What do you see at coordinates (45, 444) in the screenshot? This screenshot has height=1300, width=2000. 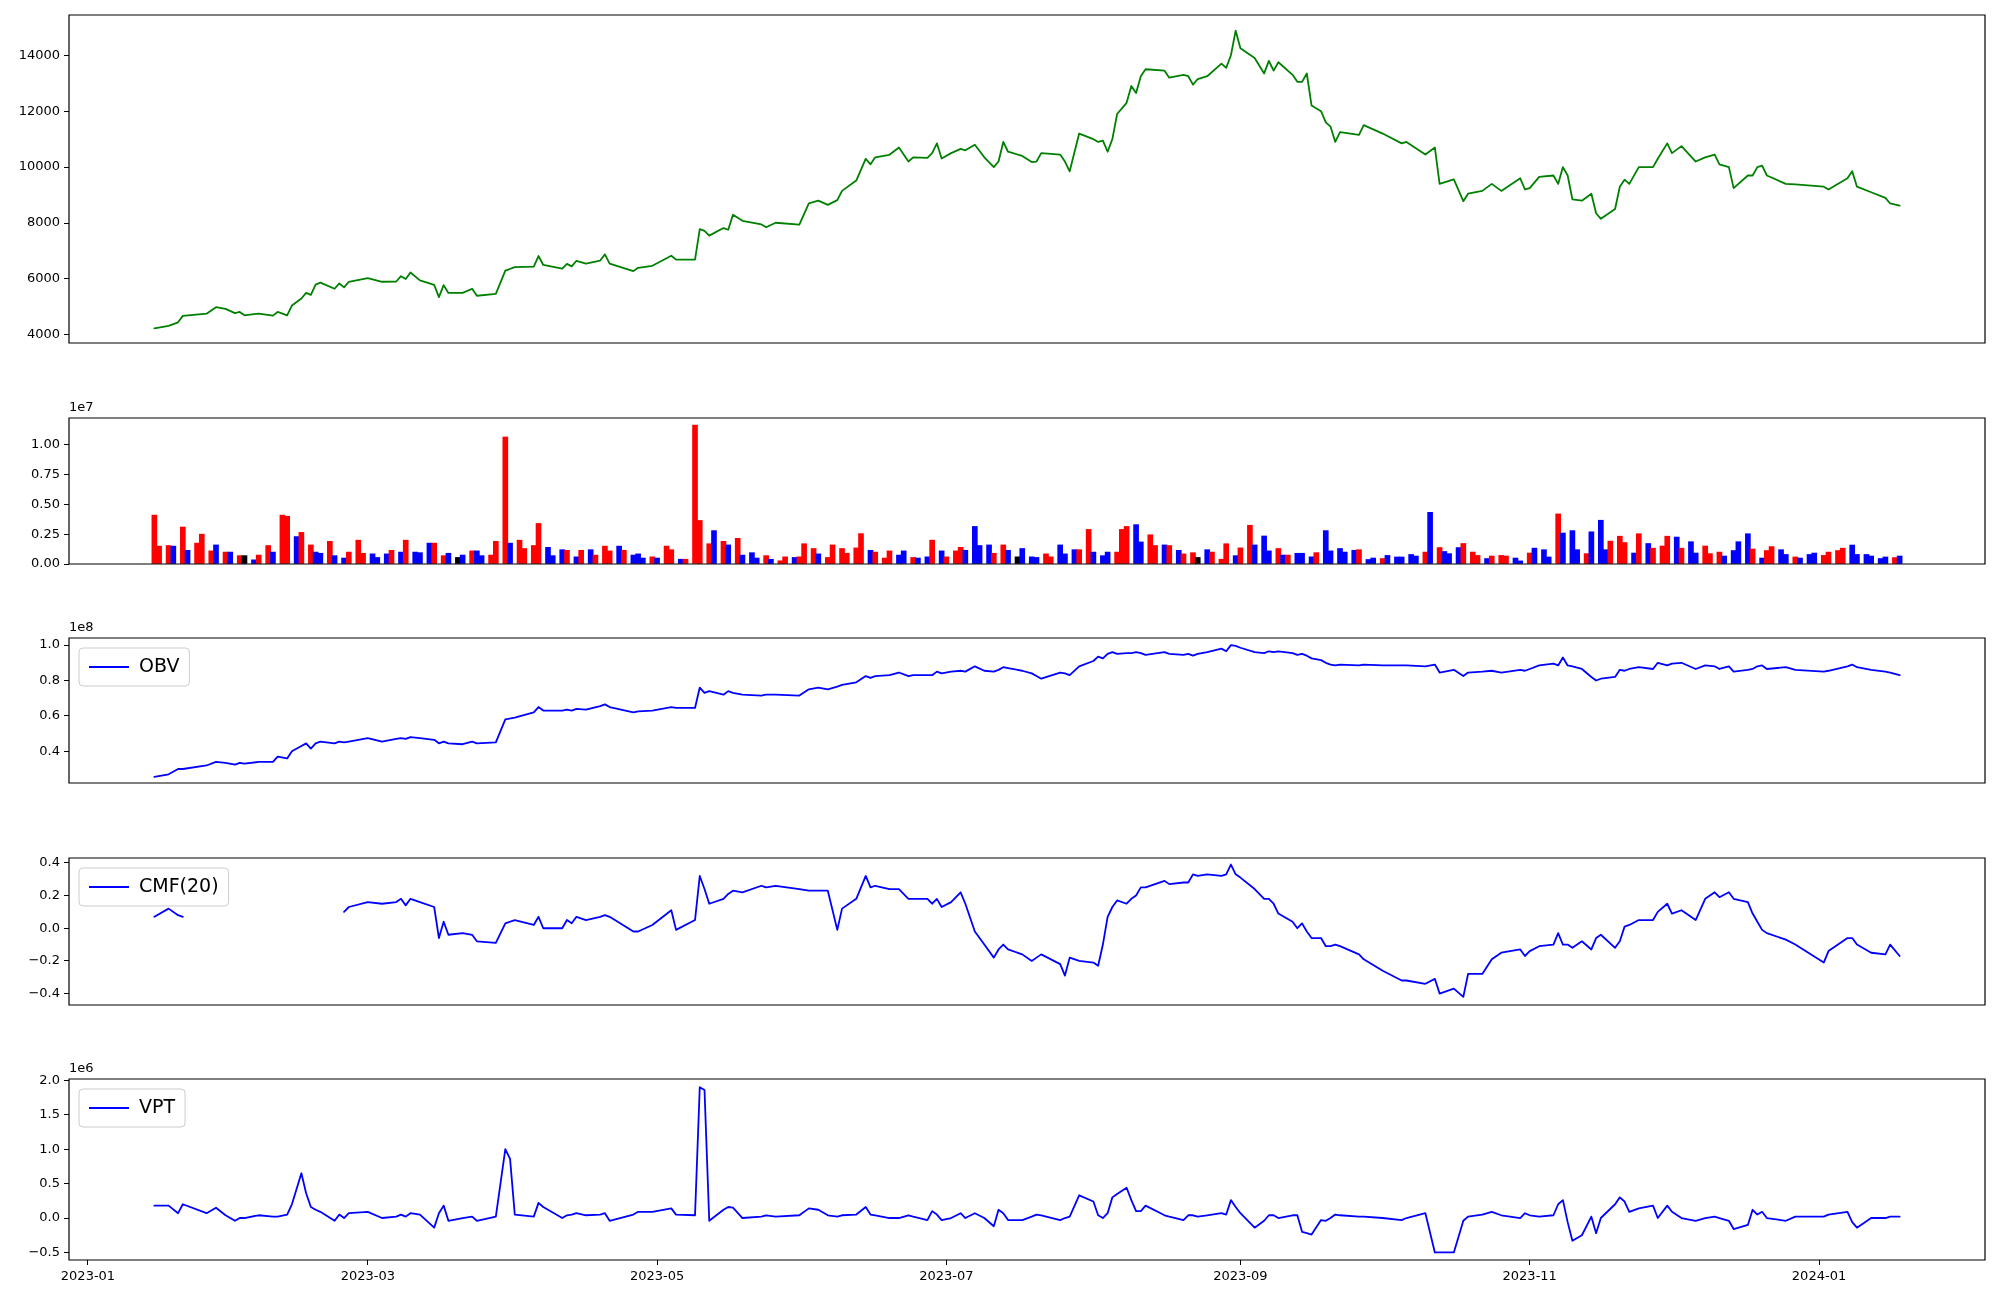 I see `y-tick-label: 1.00` at bounding box center [45, 444].